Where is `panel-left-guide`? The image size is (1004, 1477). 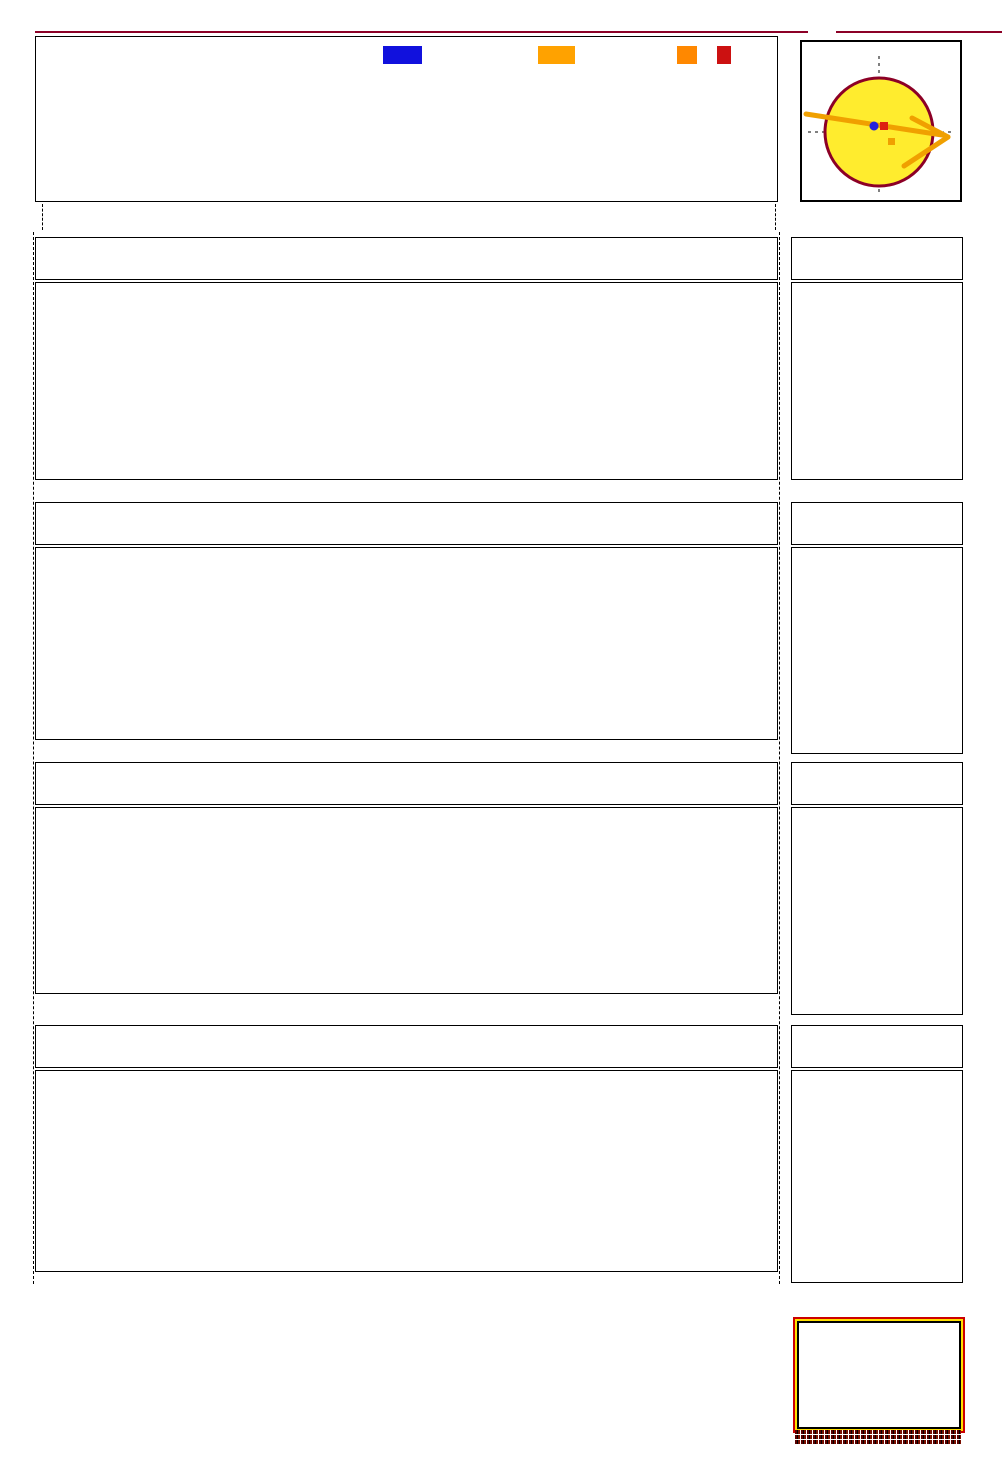
panel-left-guide is located at coordinates (33, 758).